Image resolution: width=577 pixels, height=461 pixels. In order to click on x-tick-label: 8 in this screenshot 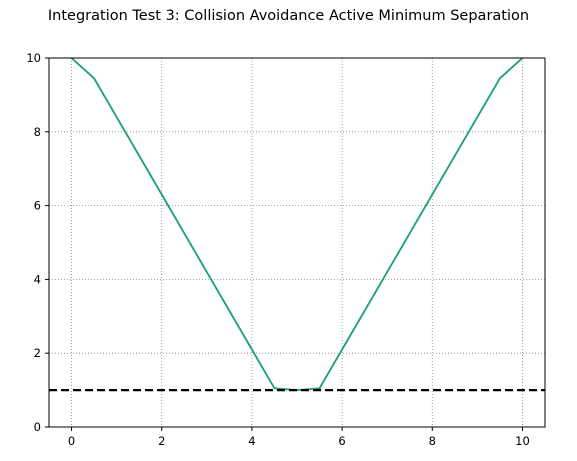, I will do `click(432, 441)`.